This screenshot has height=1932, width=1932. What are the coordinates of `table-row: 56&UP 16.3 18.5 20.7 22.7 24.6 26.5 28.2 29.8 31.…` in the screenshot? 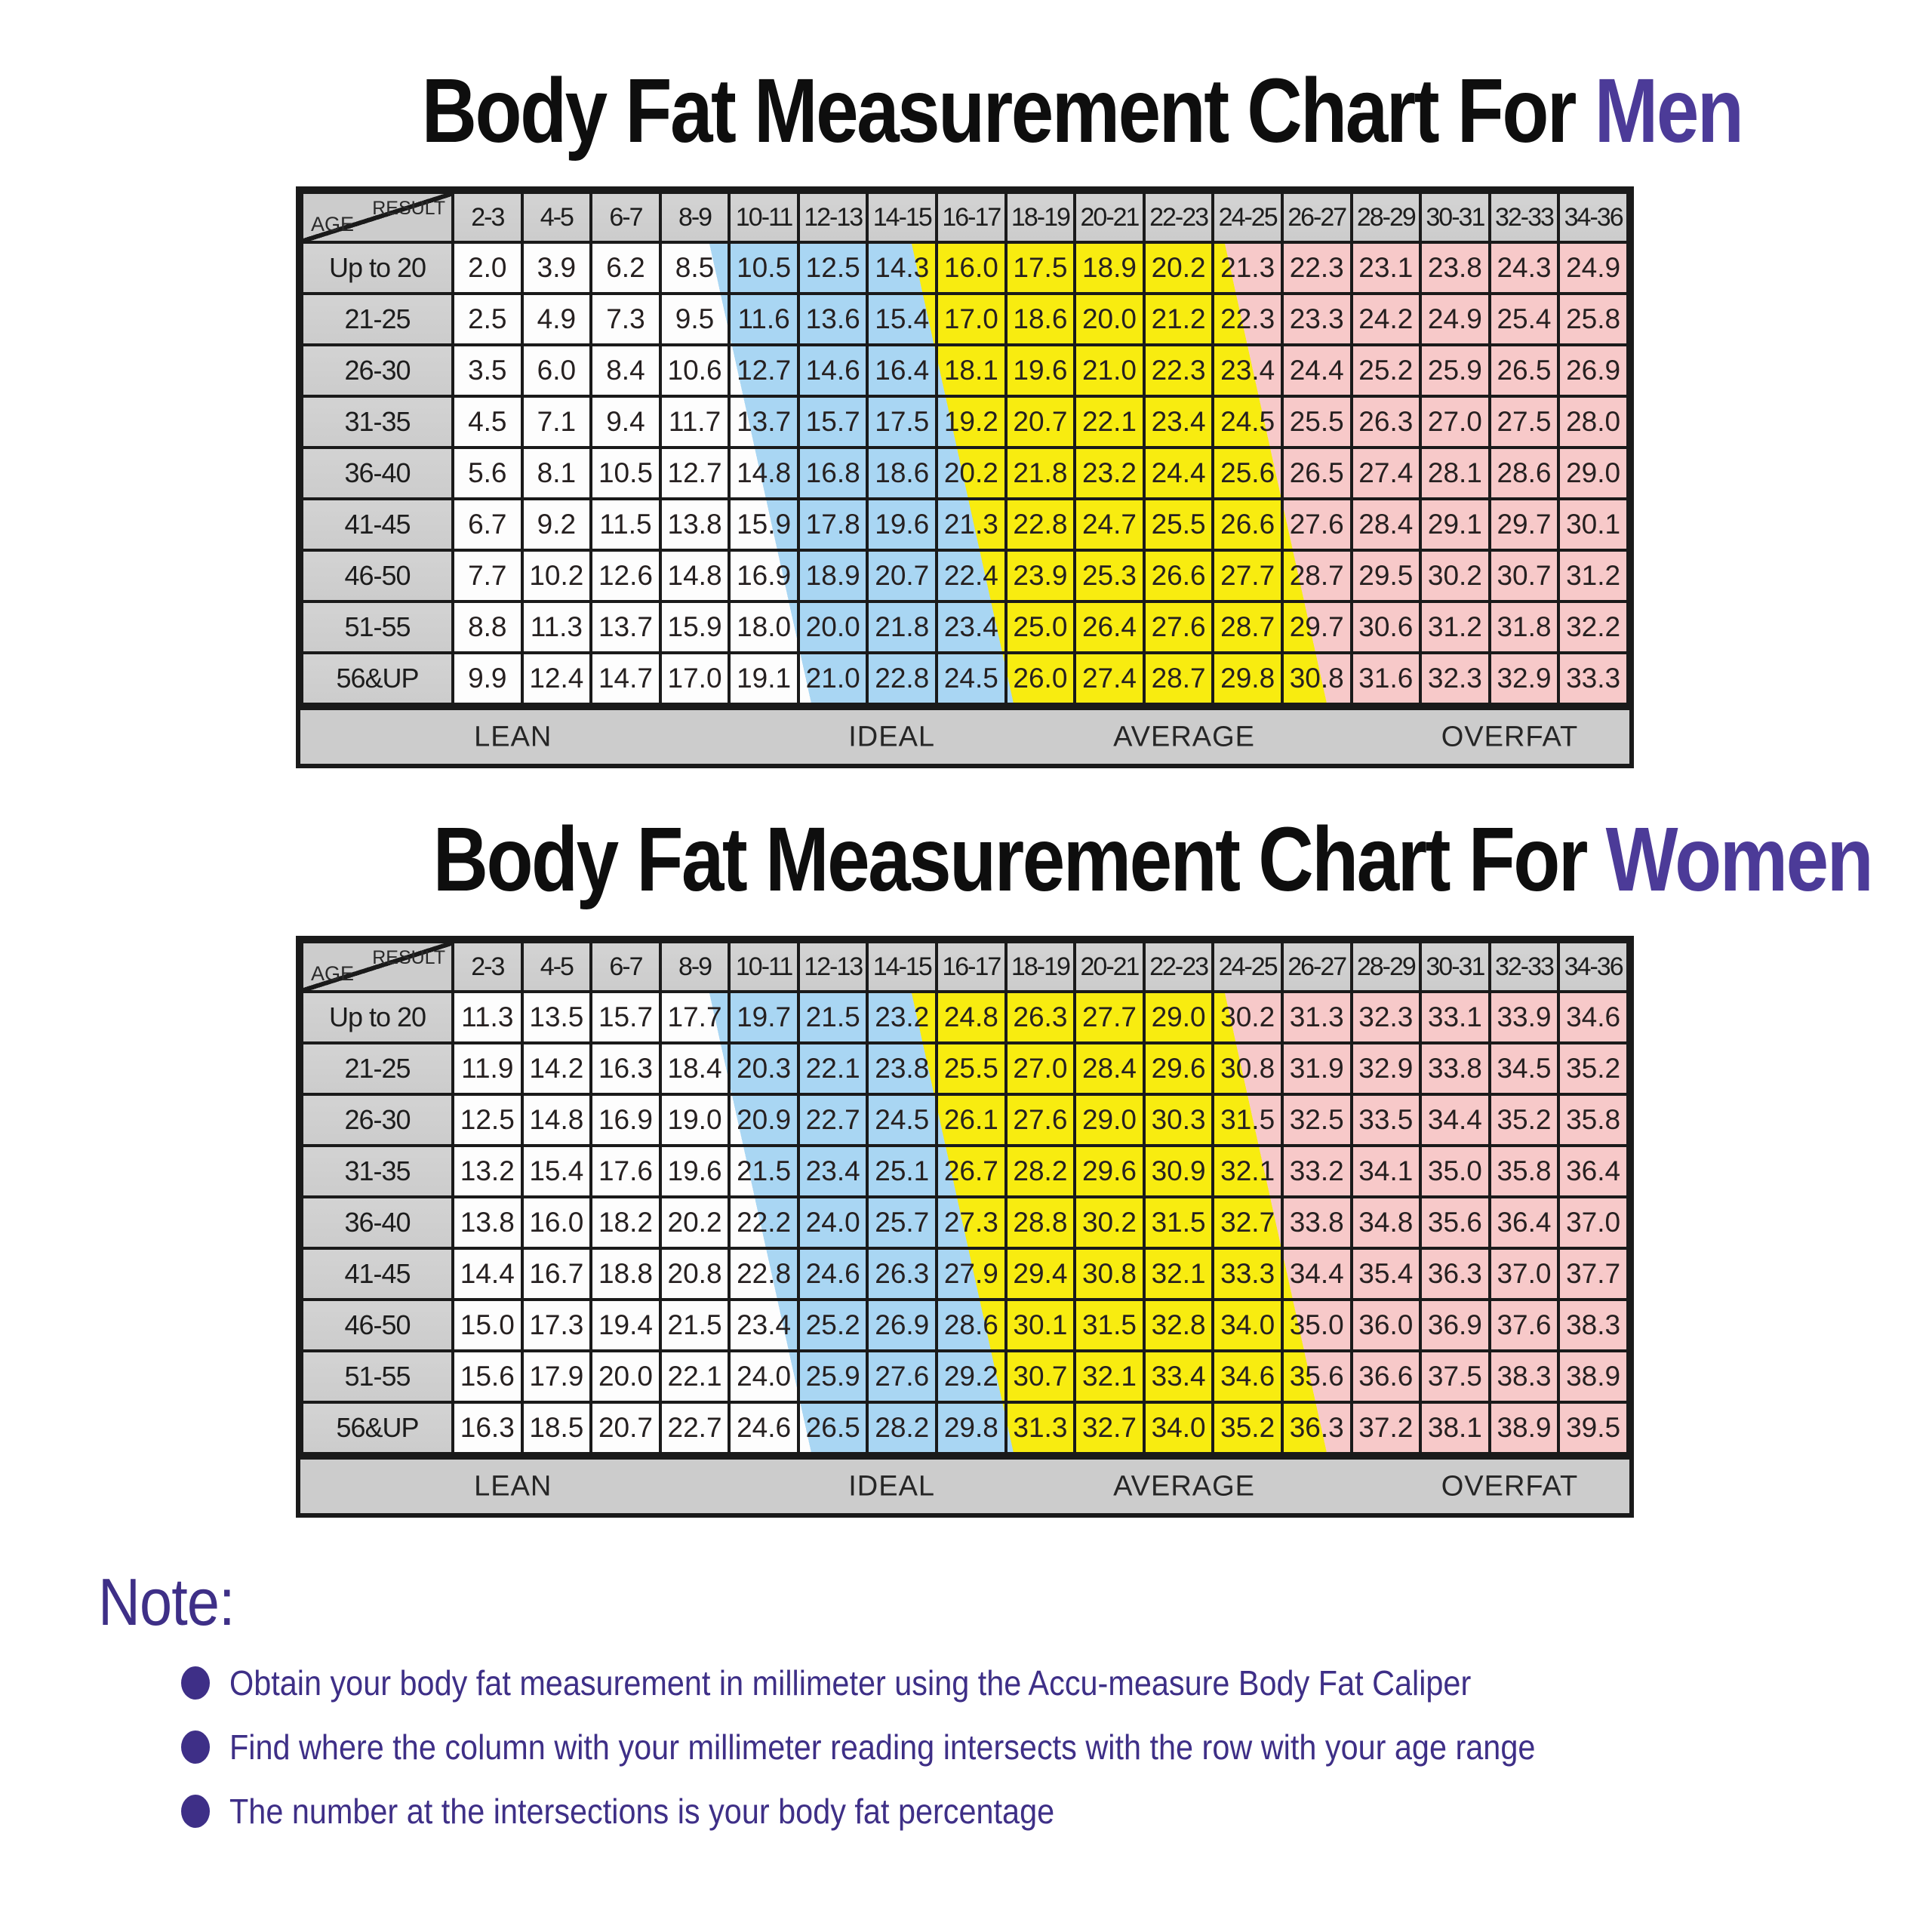 It's located at (964, 1428).